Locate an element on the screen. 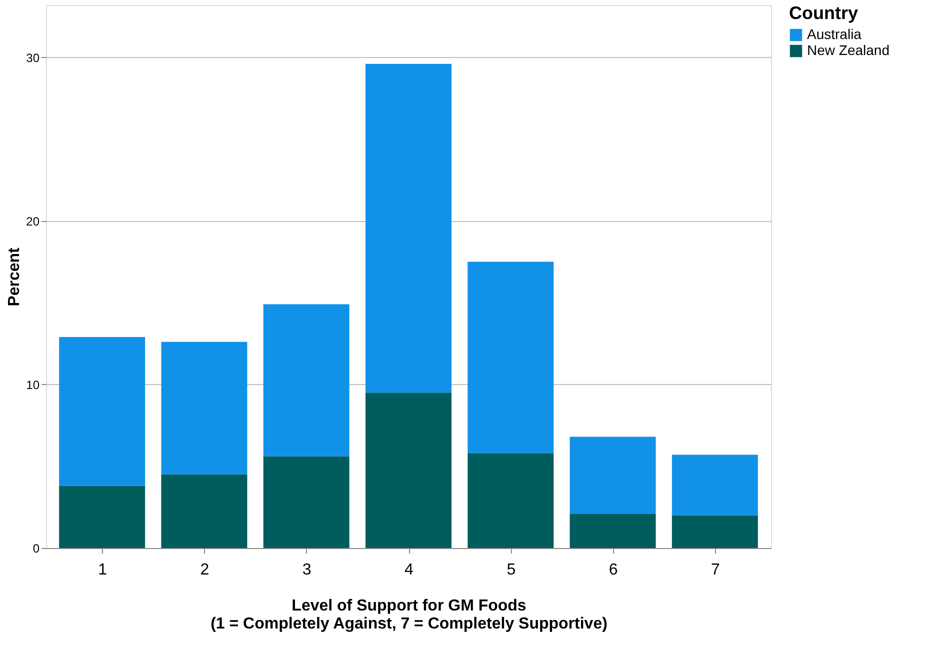  x-tick-label: 6 is located at coordinates (613, 570).